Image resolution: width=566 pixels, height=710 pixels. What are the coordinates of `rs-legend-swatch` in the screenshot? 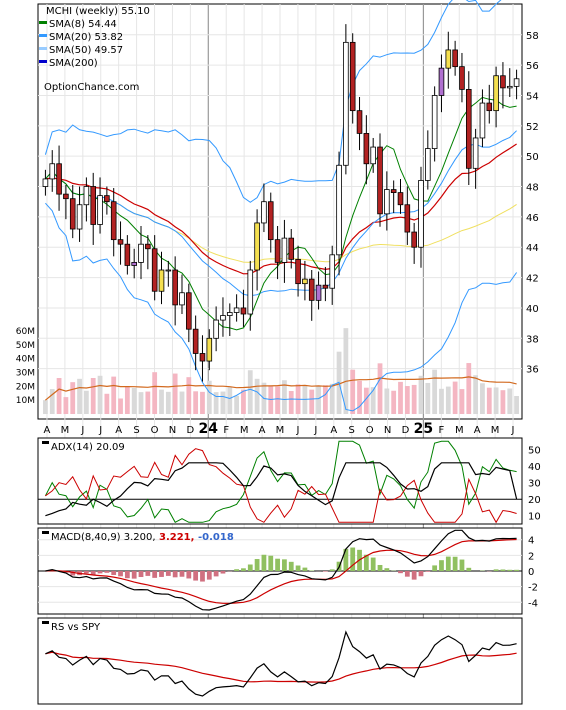 It's located at (45, 622).